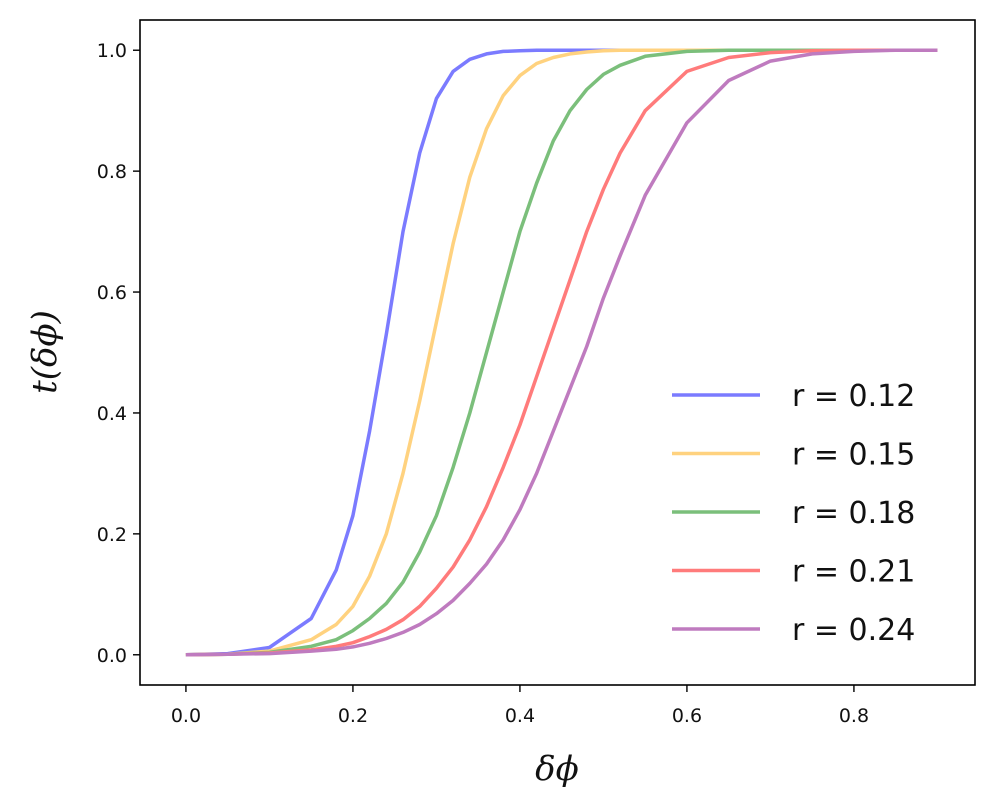  I want to click on x-tick-label: 0.8, so click(854, 716).